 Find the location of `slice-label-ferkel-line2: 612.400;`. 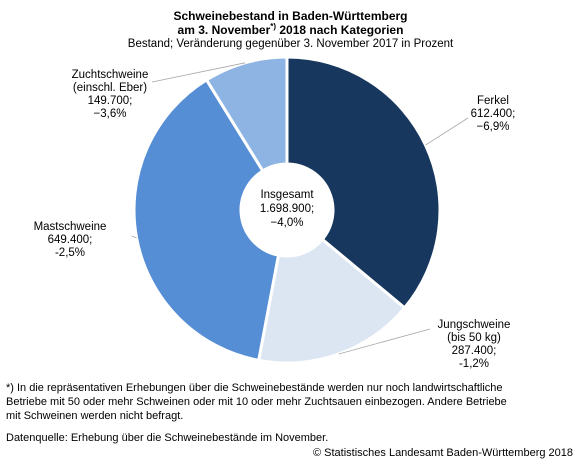

slice-label-ferkel-line2: 612.400; is located at coordinates (493, 114).